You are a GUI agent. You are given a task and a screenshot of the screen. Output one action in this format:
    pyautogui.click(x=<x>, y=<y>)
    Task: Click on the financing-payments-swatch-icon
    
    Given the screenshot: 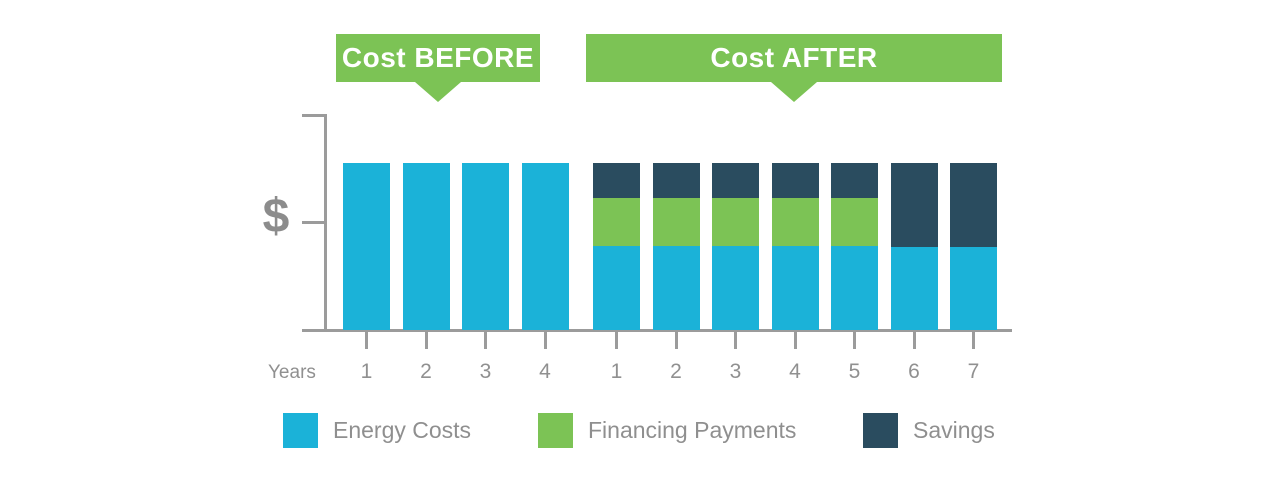 What is the action you would take?
    pyautogui.click(x=555, y=430)
    